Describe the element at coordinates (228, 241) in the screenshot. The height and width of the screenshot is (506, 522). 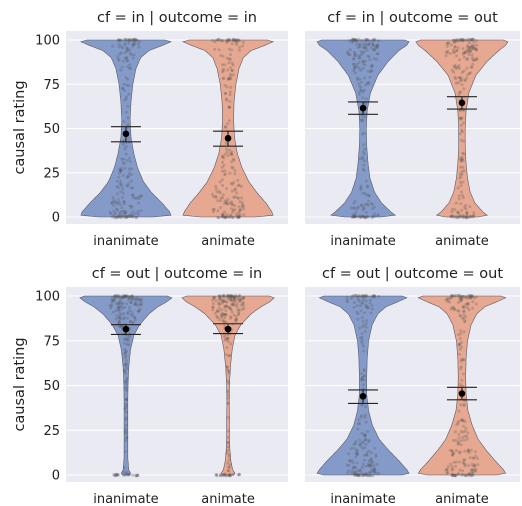
I see `x-tick-label: animate` at that location.